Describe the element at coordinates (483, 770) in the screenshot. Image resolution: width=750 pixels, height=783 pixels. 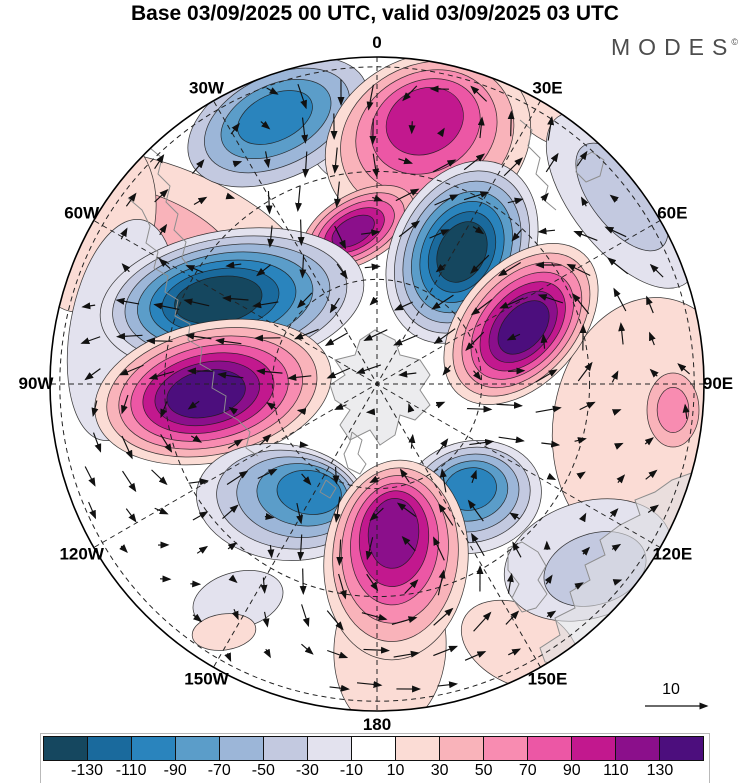
I see `colorbar-tick-50: 50` at that location.